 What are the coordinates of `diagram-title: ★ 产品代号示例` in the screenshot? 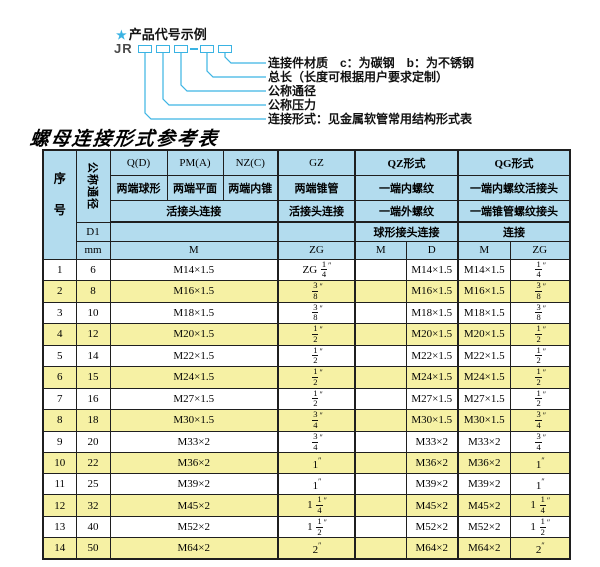 It's located at (161, 33).